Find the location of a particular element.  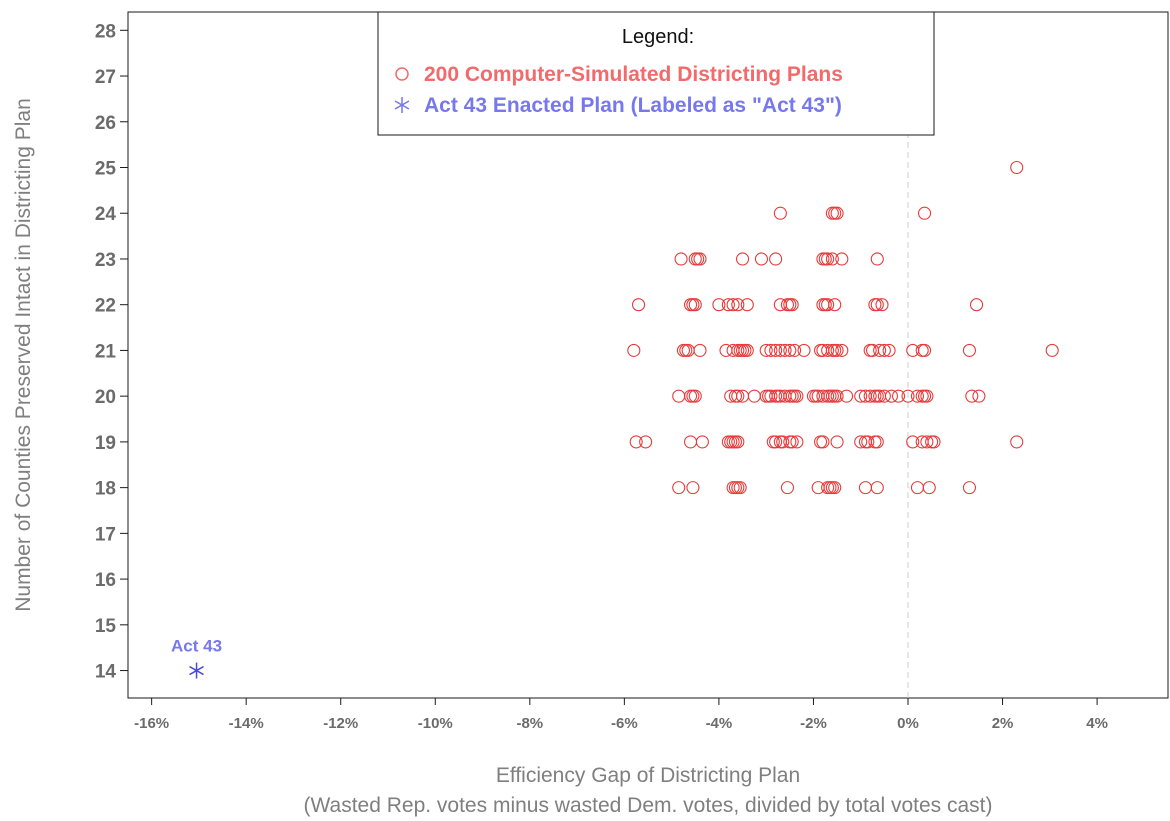

y-tick-label: 15 is located at coordinates (106, 626).